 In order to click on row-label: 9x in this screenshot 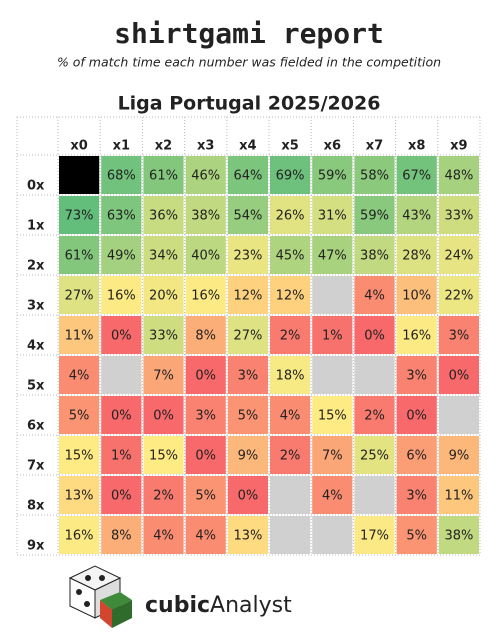, I will do `click(36, 546)`.